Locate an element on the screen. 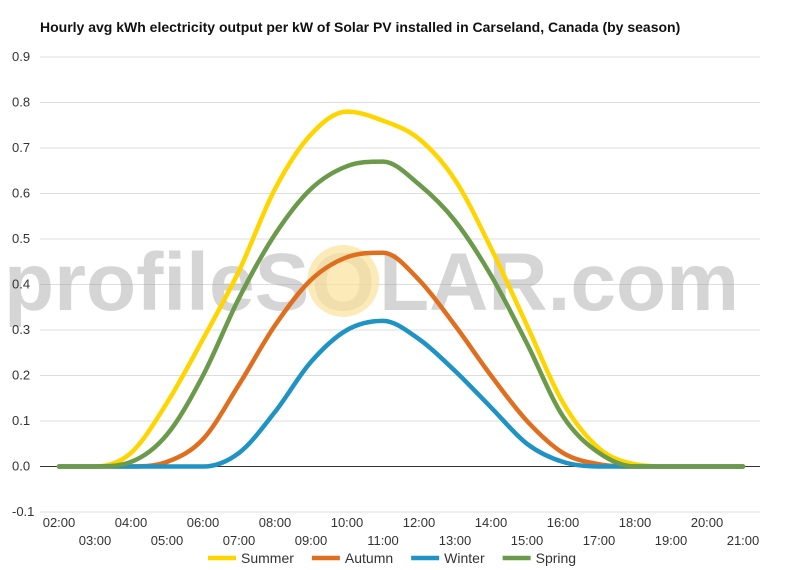  x-tick-label: 04:00 is located at coordinates (131, 522).